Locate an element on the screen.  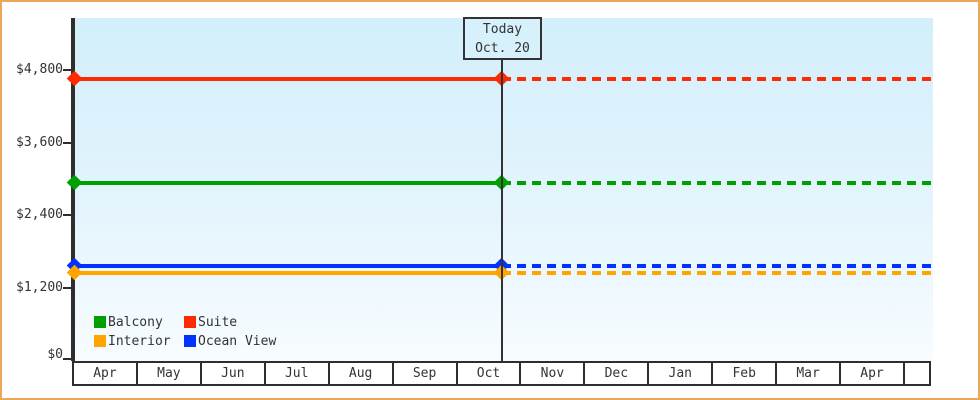
series-line-ocean-view-solid is located at coordinates (288, 266).